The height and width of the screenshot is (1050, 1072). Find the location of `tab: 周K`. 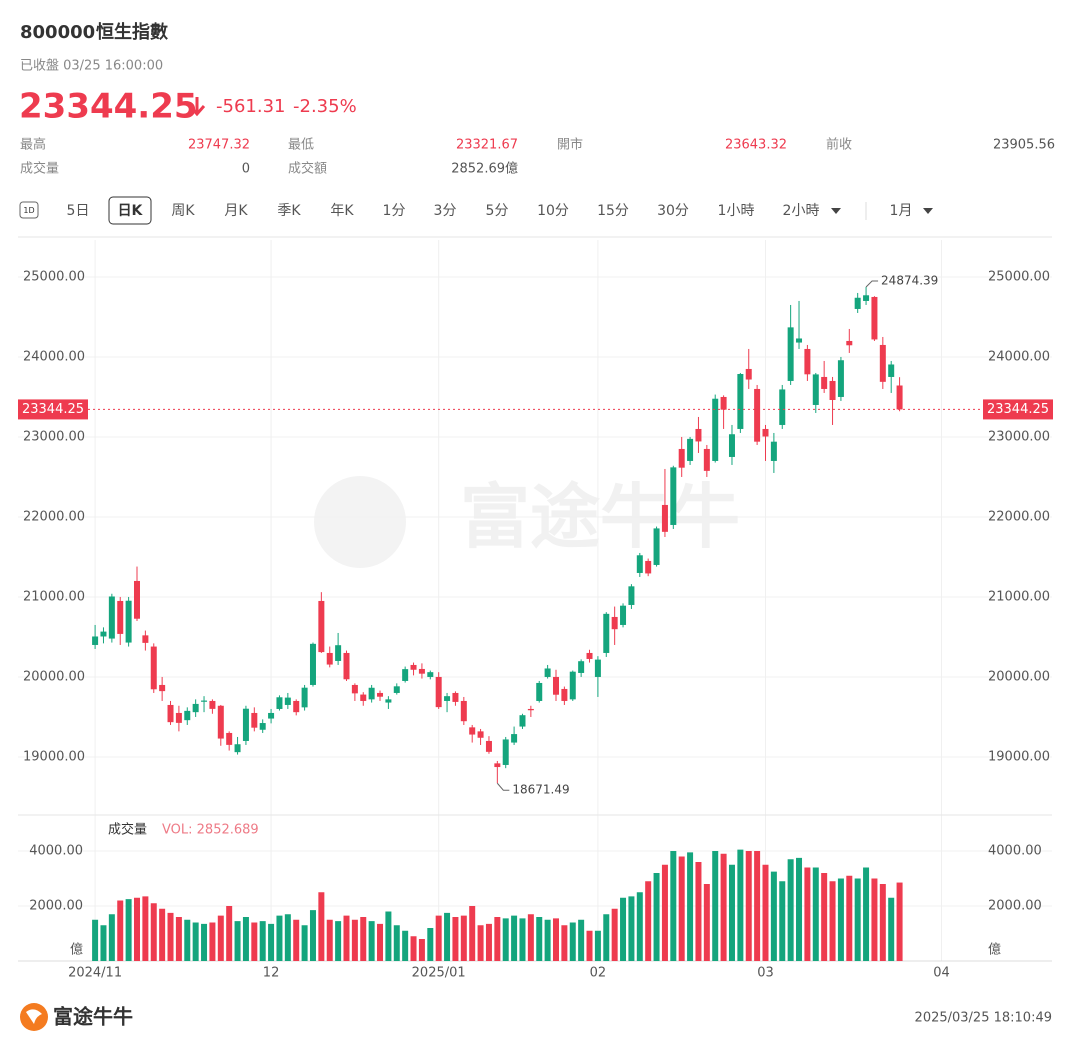

tab: 周K is located at coordinates (183, 211).